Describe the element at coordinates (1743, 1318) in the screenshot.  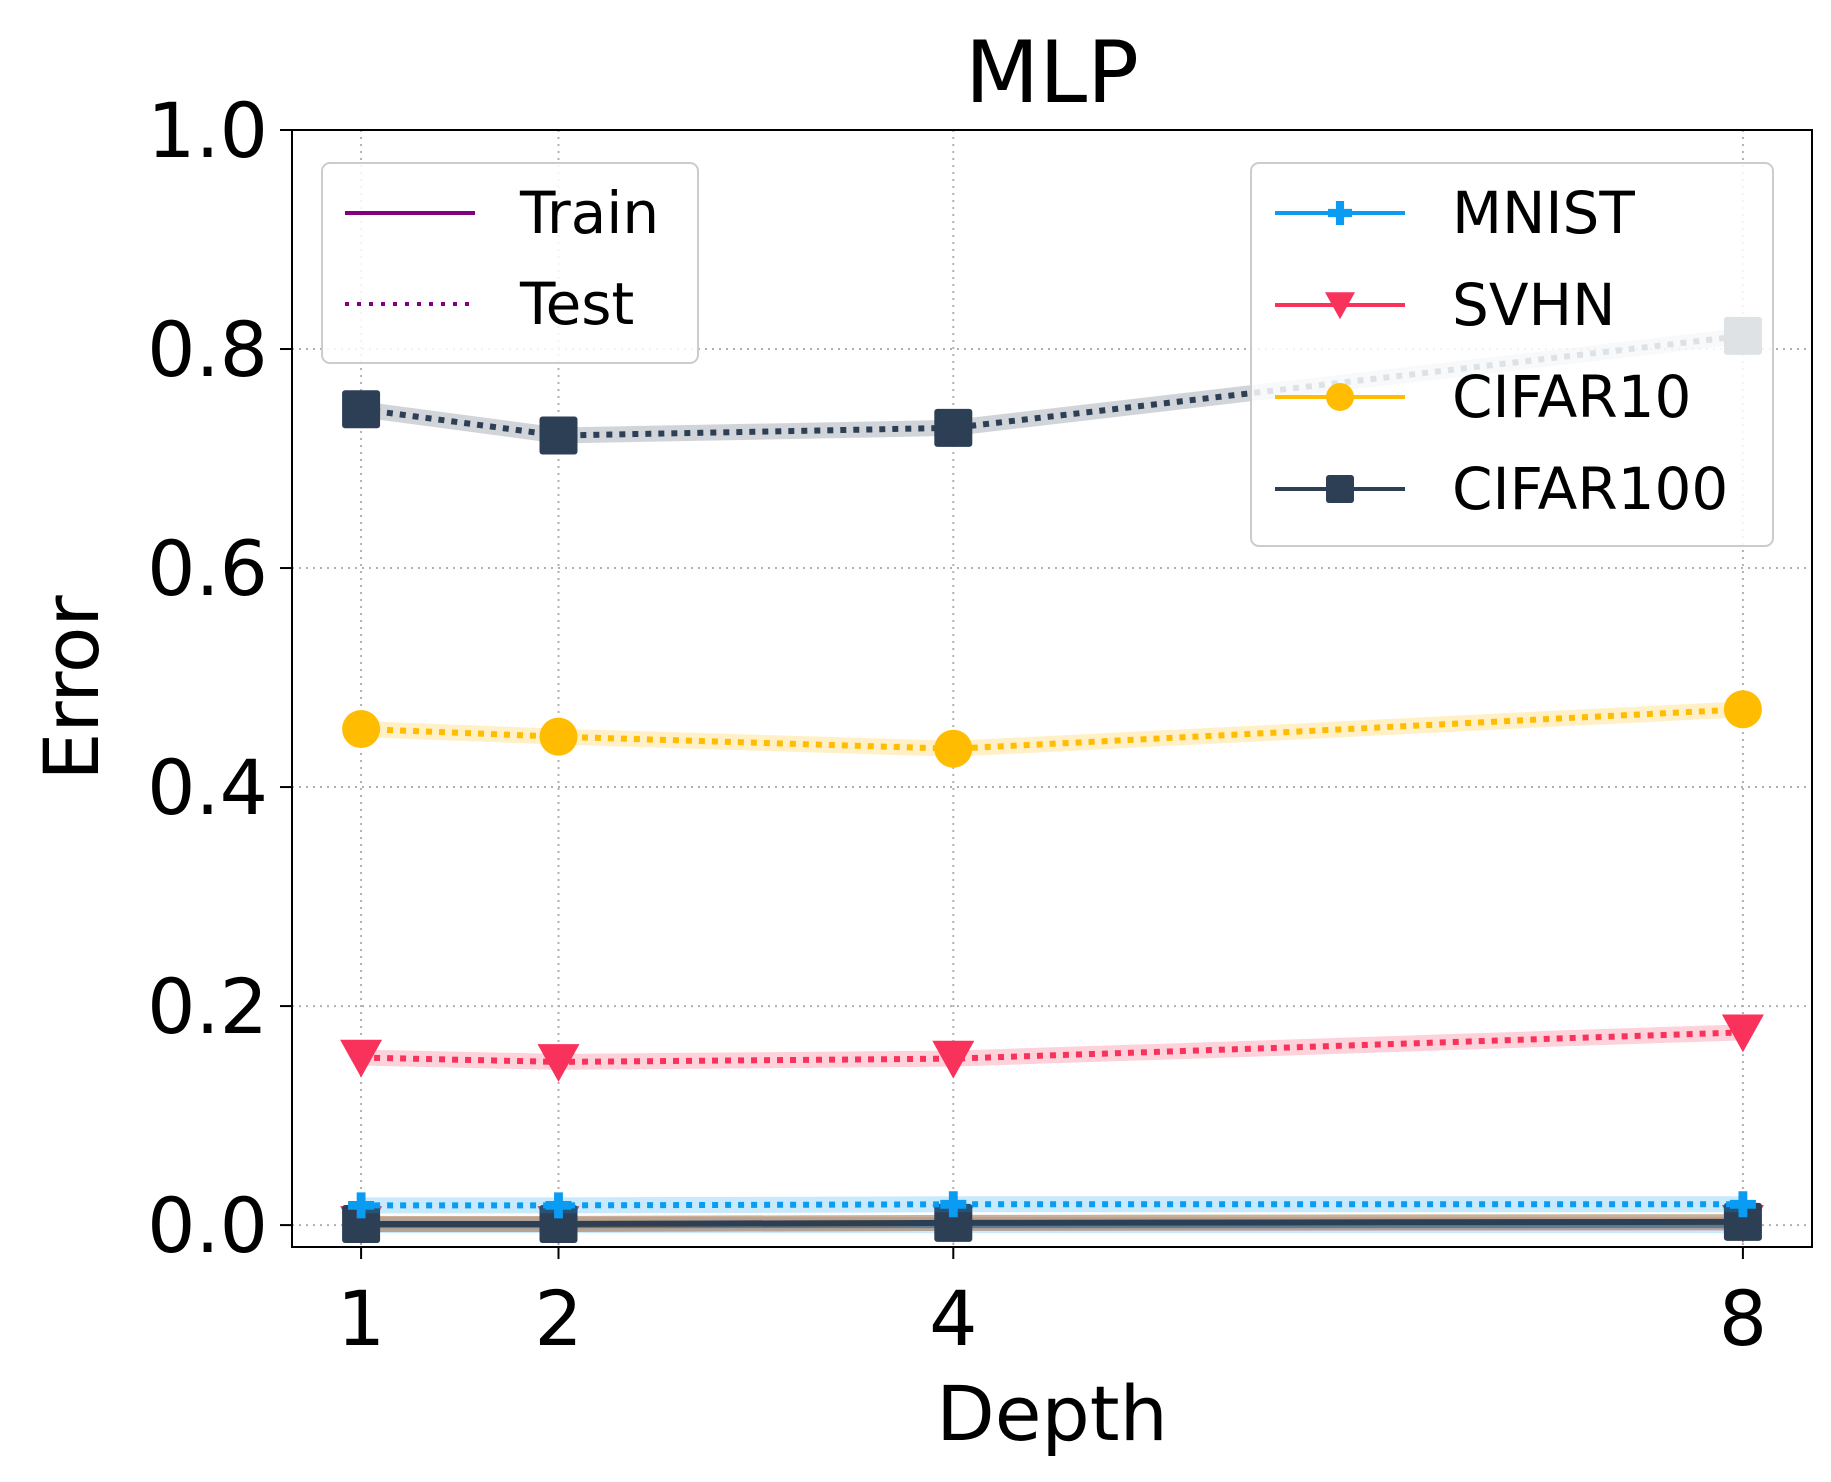
I see `x-tick-label: 8` at that location.